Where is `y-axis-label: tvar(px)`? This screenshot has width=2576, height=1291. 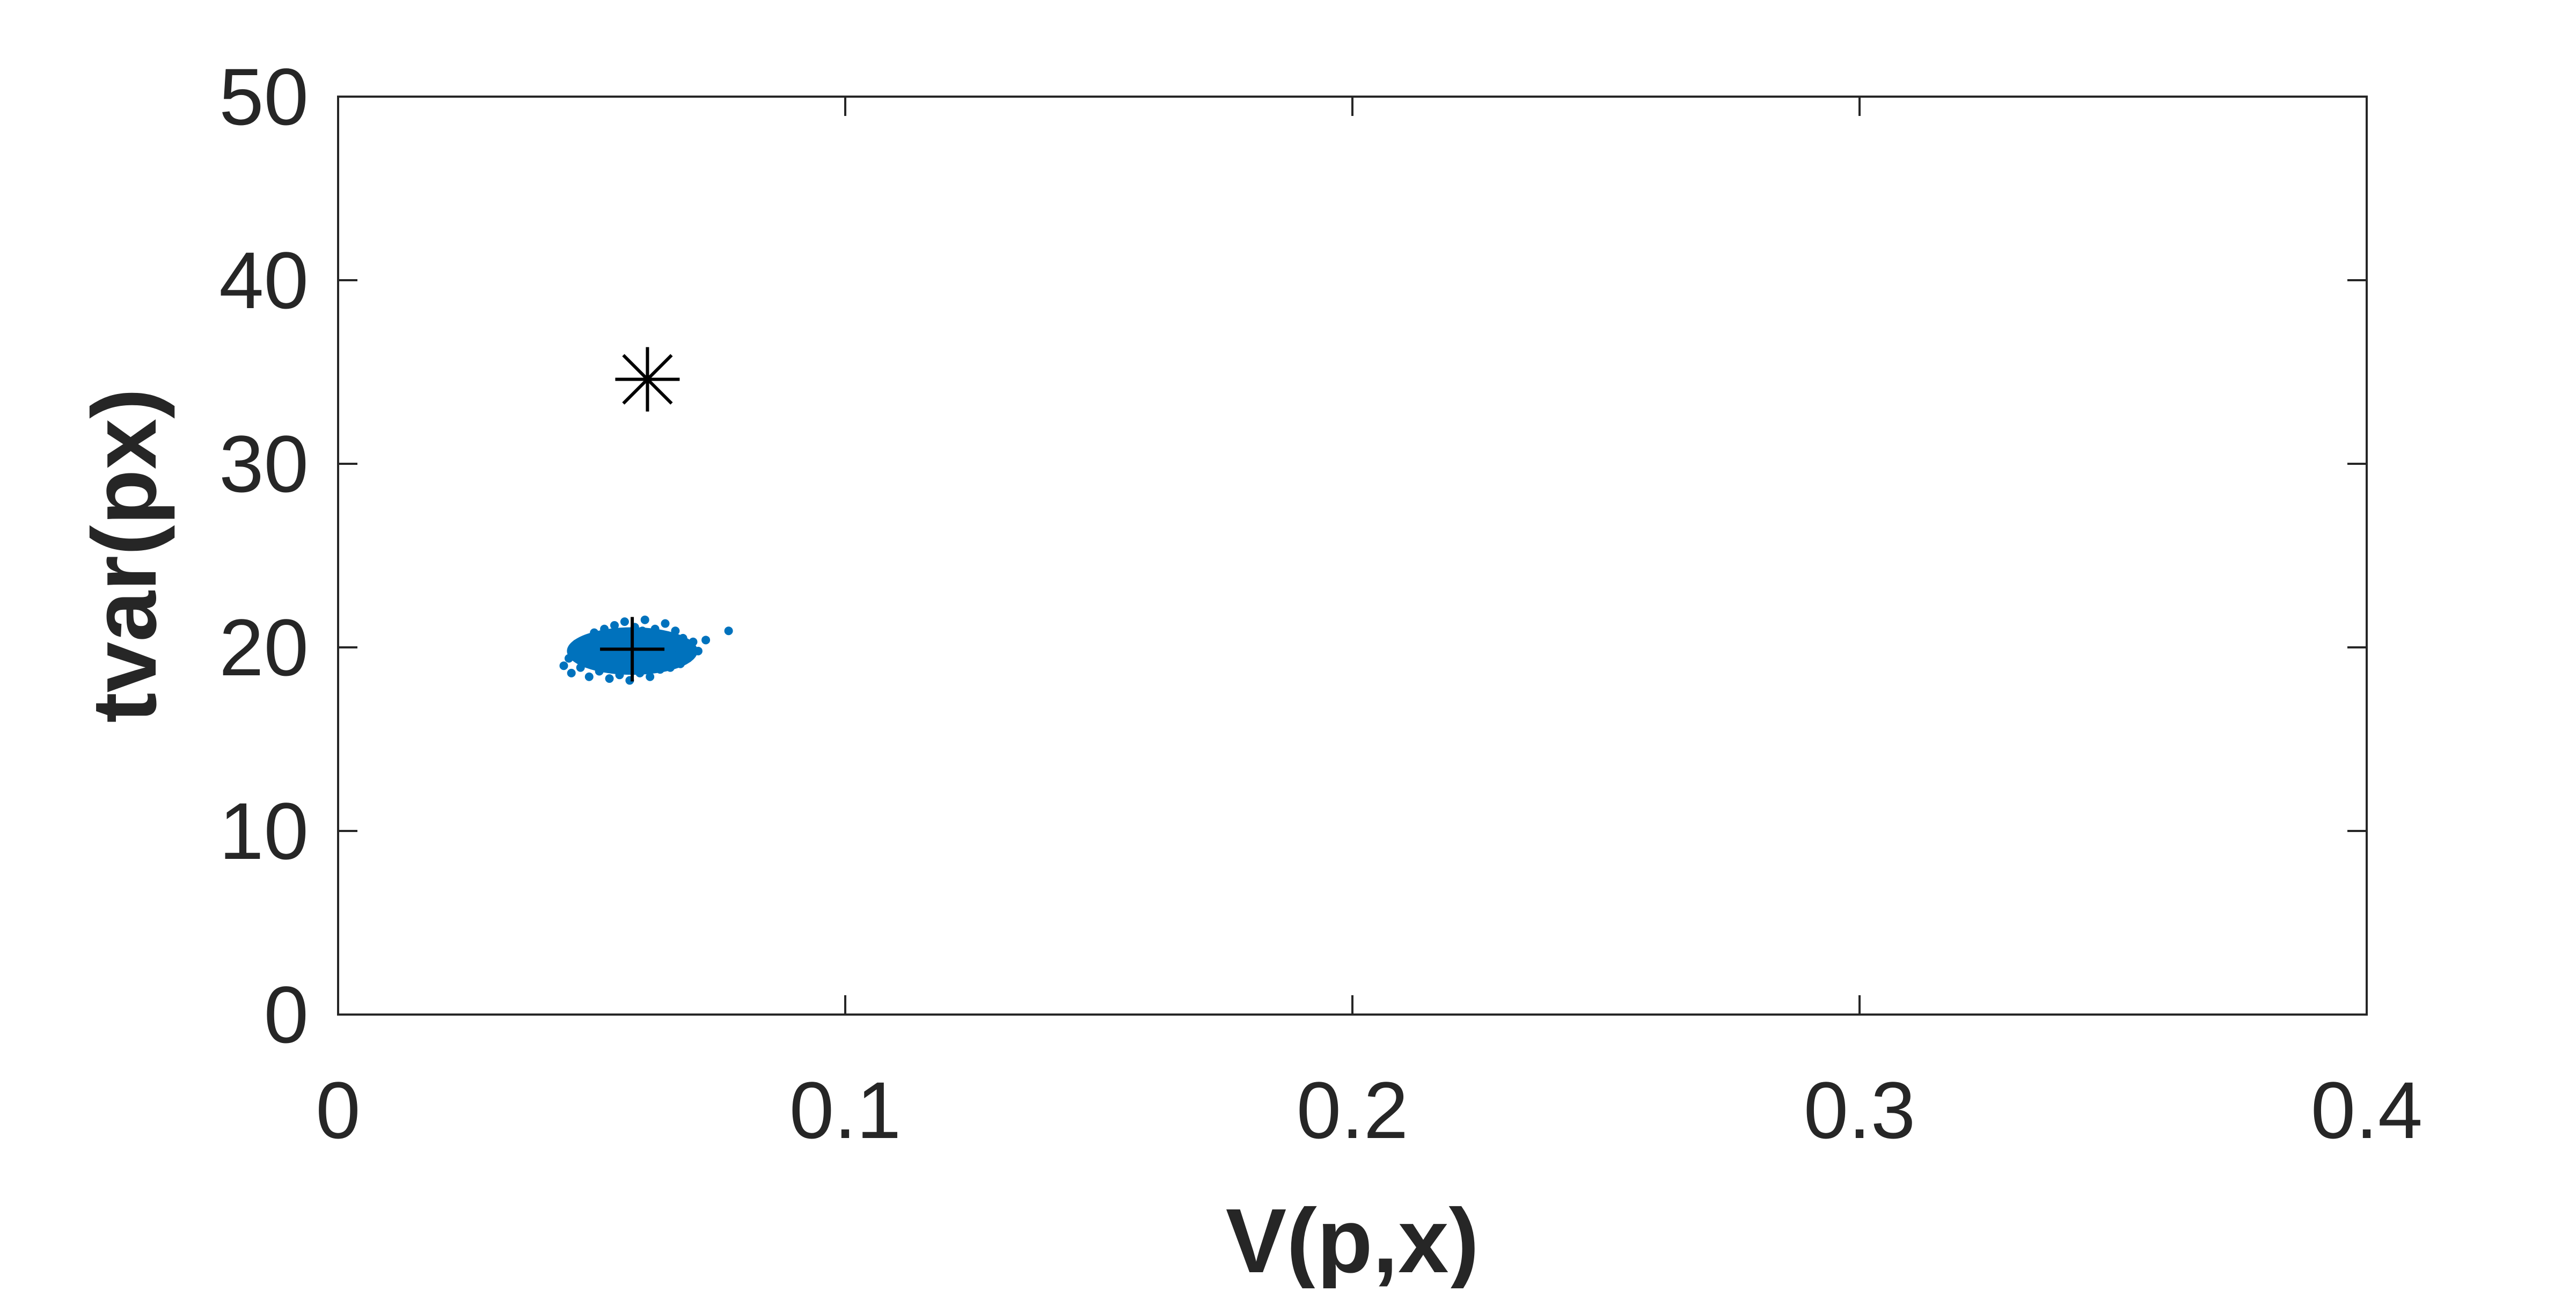 y-axis-label: tvar(px) is located at coordinates (124, 555).